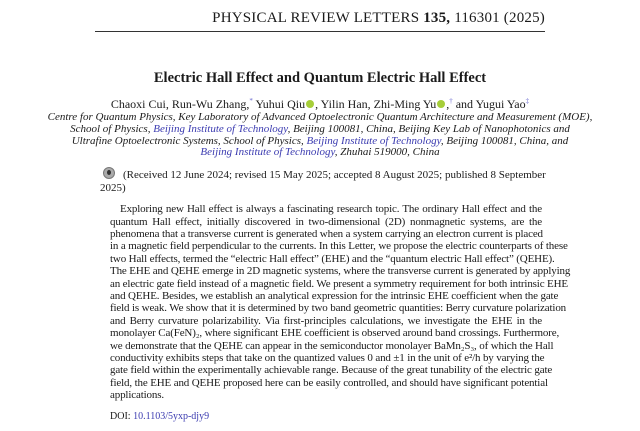 The image size is (640, 431). I want to click on check-for-updates-icon, so click(109, 173).